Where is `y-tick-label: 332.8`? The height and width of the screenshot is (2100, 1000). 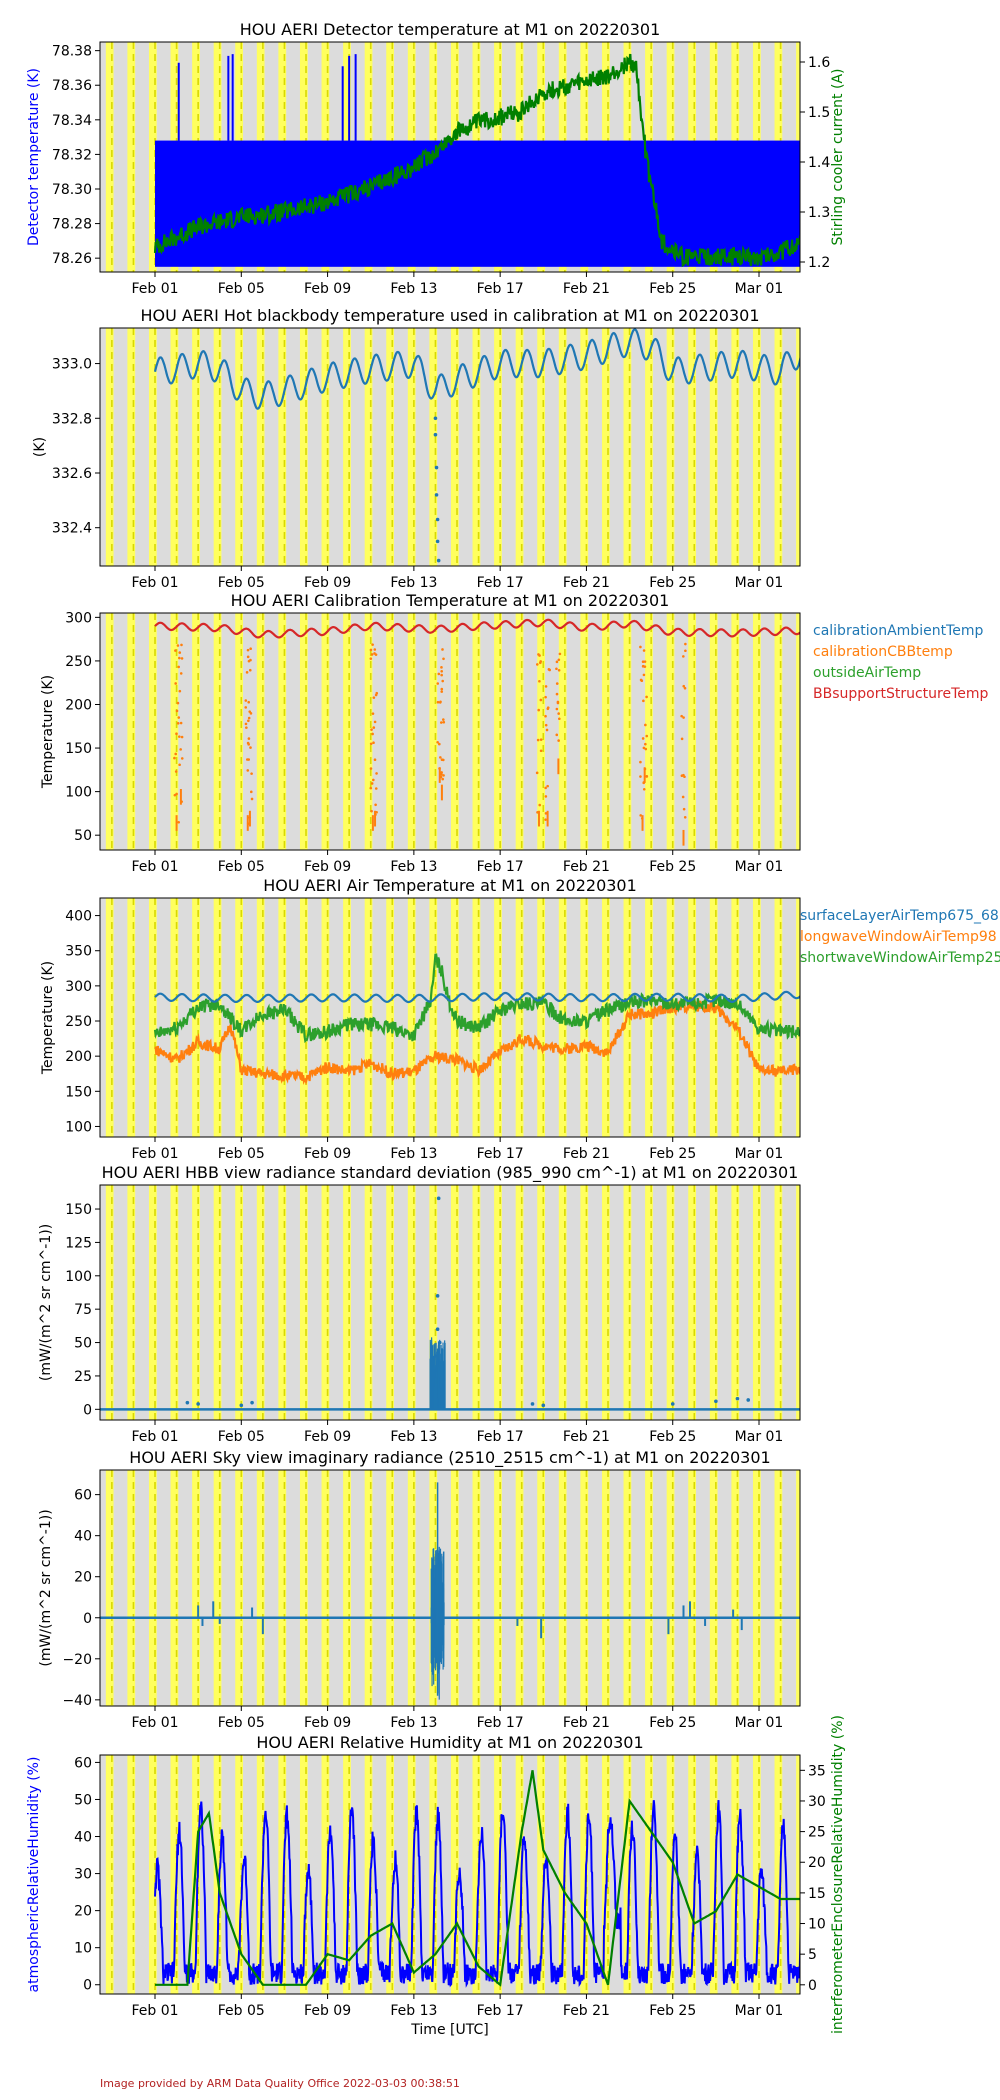
y-tick-label: 332.8 is located at coordinates (72, 419).